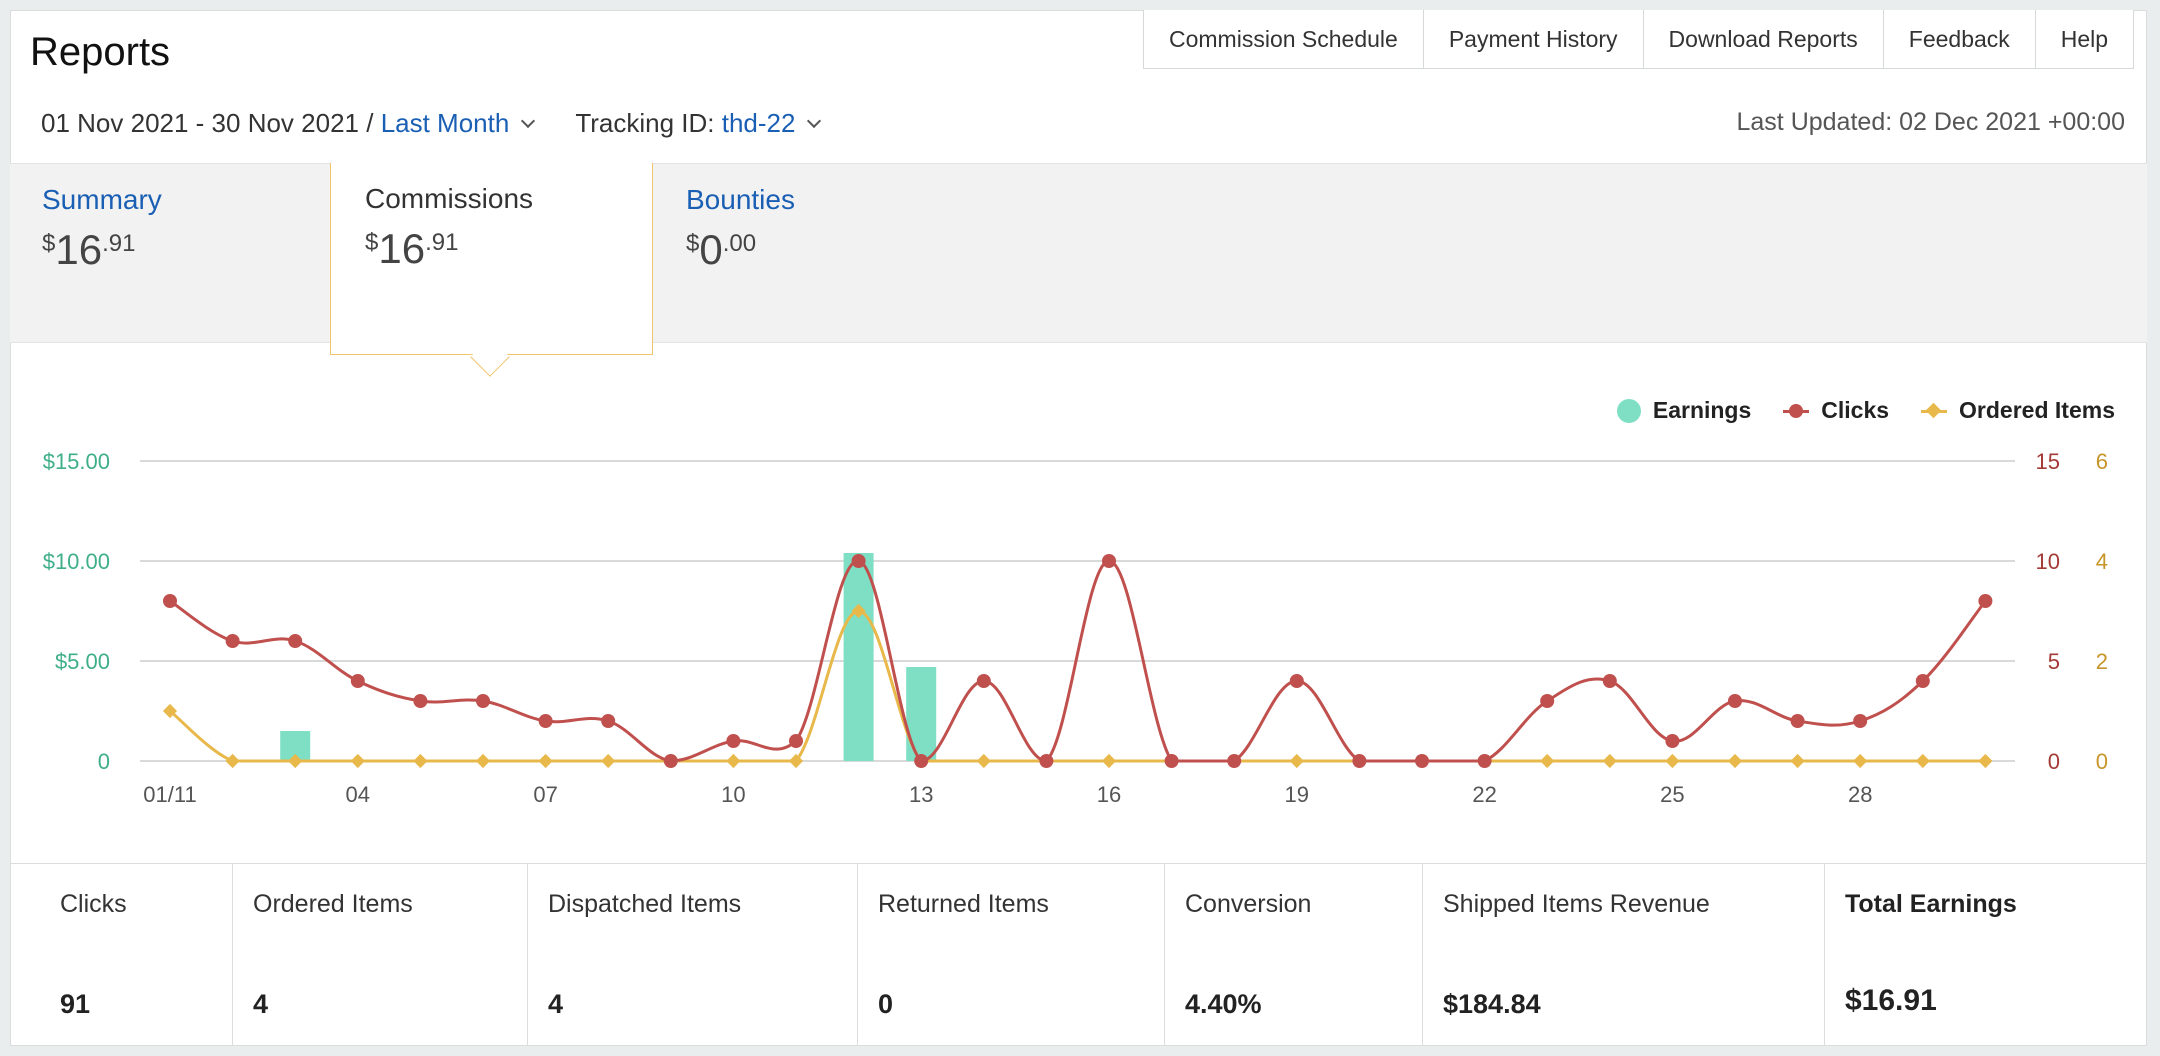  Describe the element at coordinates (733, 794) in the screenshot. I see `x-axis-tick: 10` at that location.